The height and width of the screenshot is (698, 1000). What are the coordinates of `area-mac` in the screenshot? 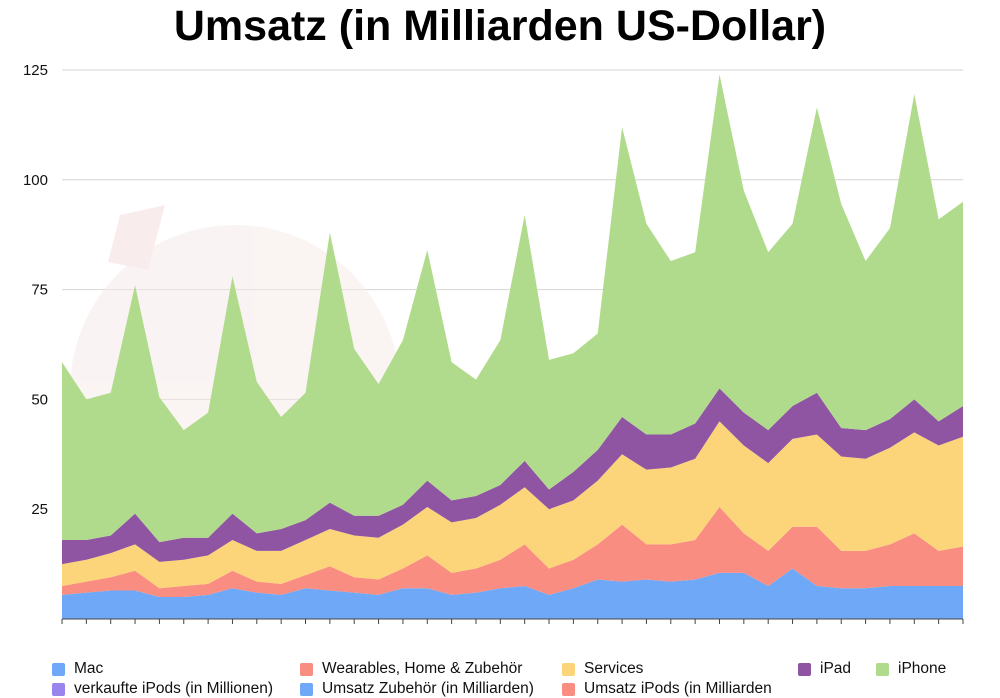 It's located at (512, 593).